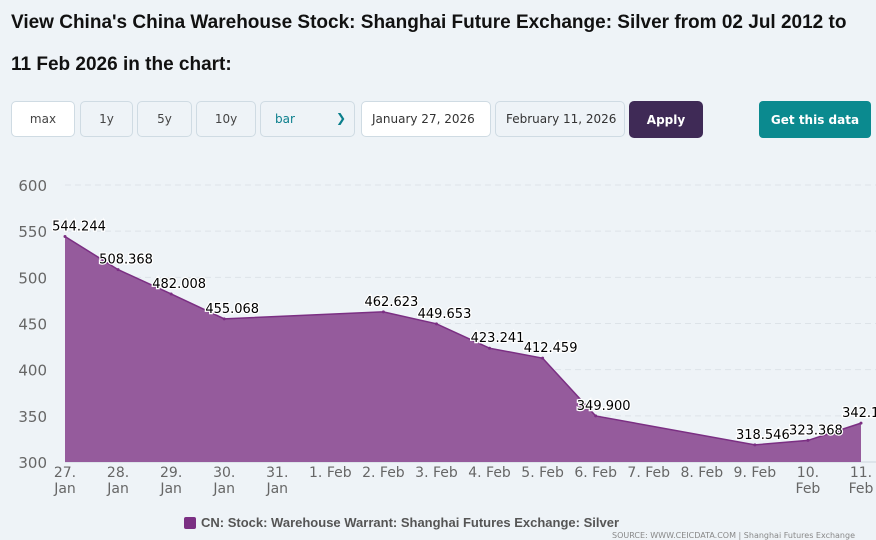 This screenshot has height=540, width=876. Describe the element at coordinates (117, 481) in the screenshot. I see `x-tick-label: 28. Jan` at that location.